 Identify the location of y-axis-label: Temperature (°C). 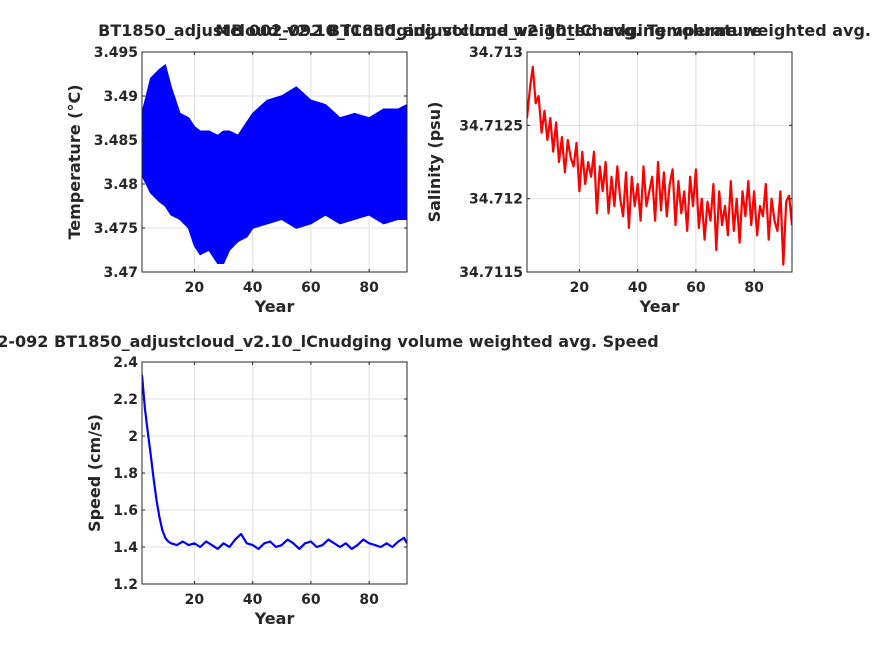
(74, 161).